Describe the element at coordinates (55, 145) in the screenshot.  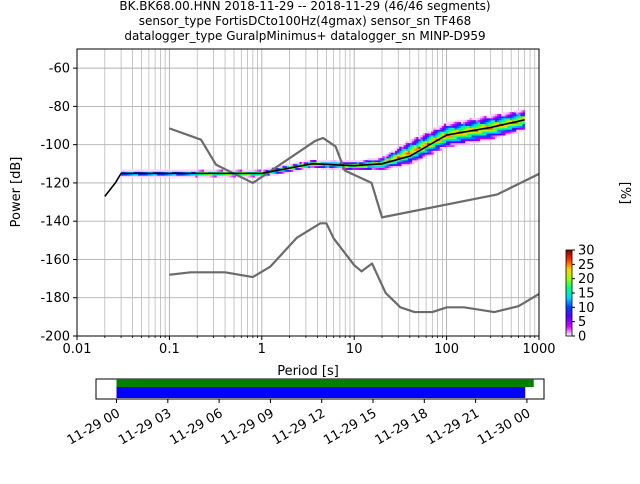
I see `y-tick-label: -100` at that location.